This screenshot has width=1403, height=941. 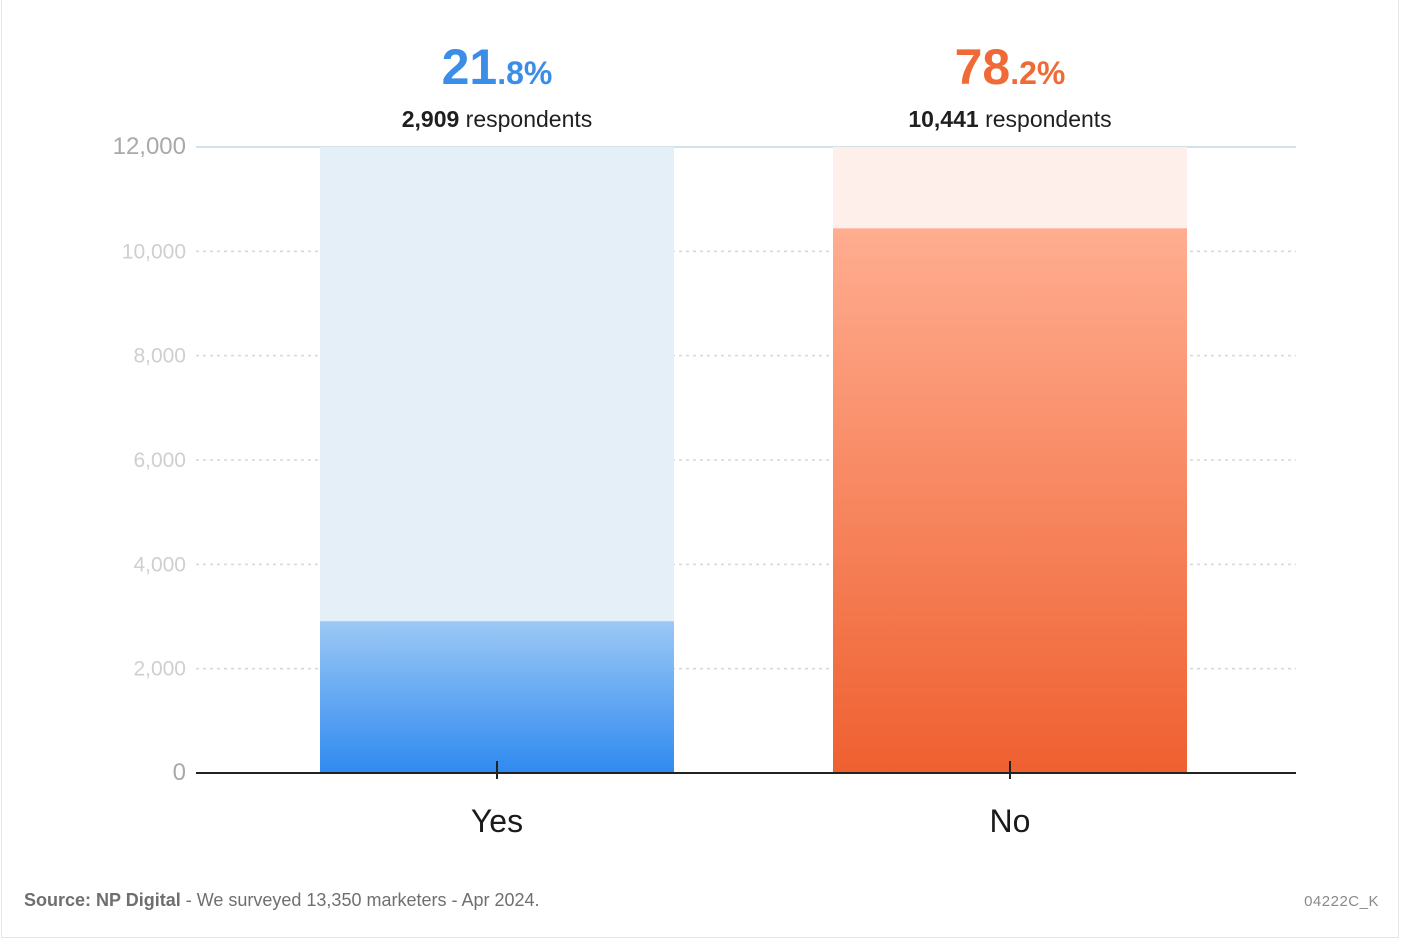 I want to click on percent-fraction: .8%, so click(x=524, y=73).